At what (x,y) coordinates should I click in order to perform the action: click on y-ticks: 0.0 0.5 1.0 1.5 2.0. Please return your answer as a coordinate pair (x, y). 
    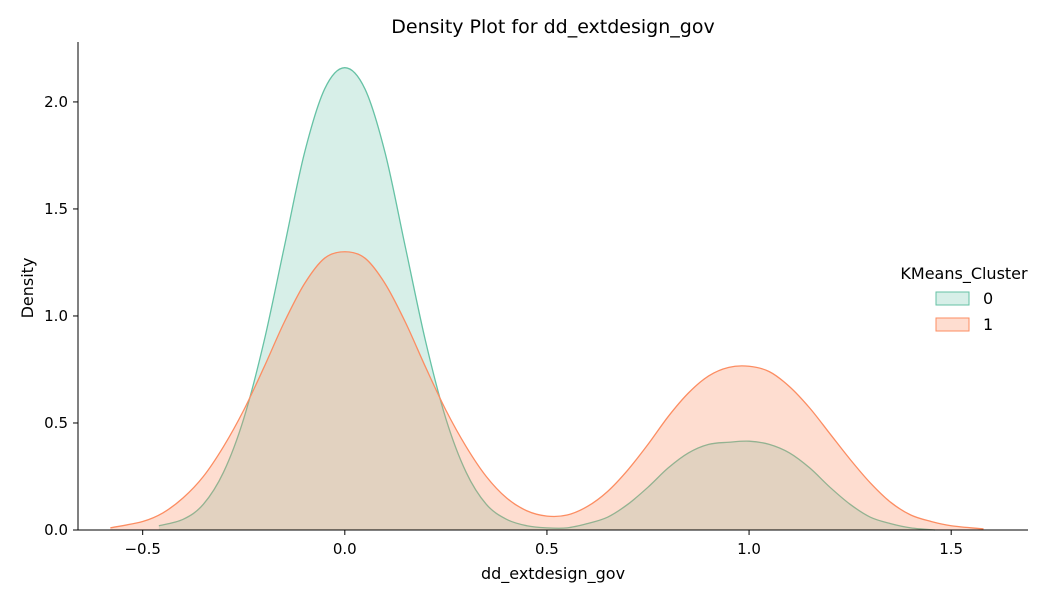
    Looking at the image, I should click on (61, 316).